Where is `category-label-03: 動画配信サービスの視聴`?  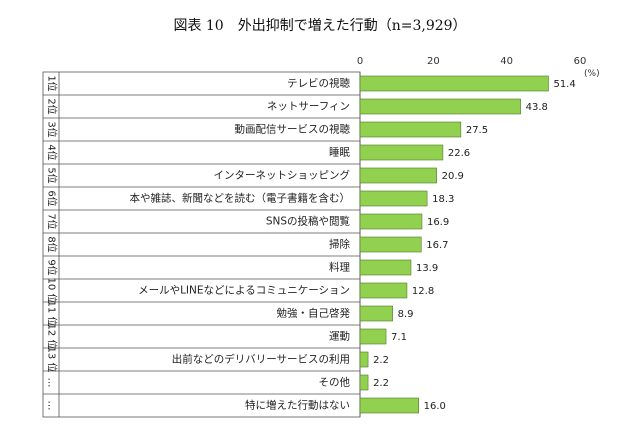
category-label-03: 動画配信サービスの視聴 is located at coordinates (293, 129).